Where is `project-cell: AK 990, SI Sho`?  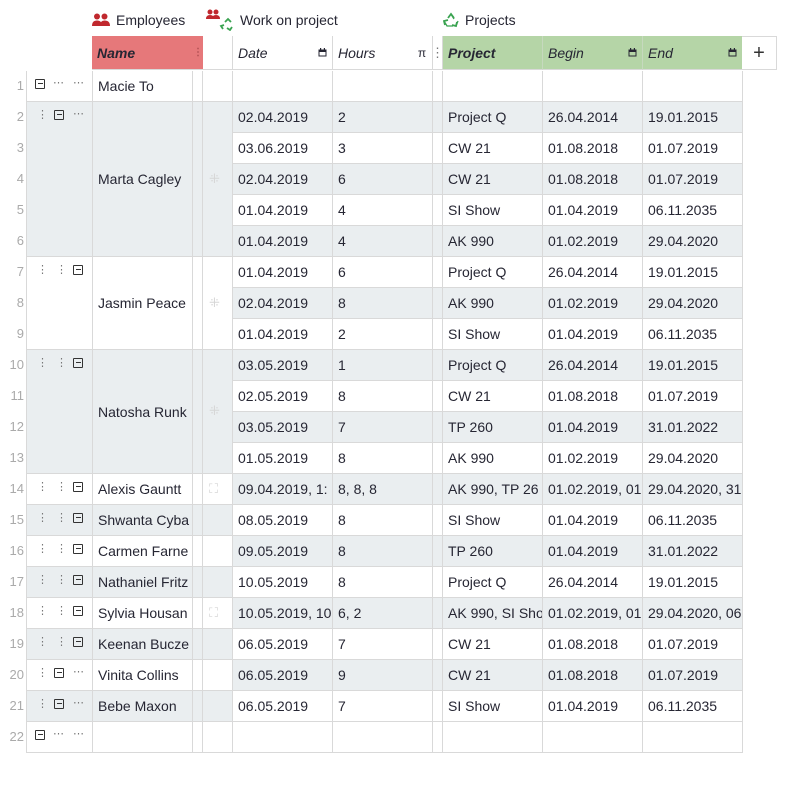
project-cell: AK 990, SI Sho is located at coordinates (493, 613).